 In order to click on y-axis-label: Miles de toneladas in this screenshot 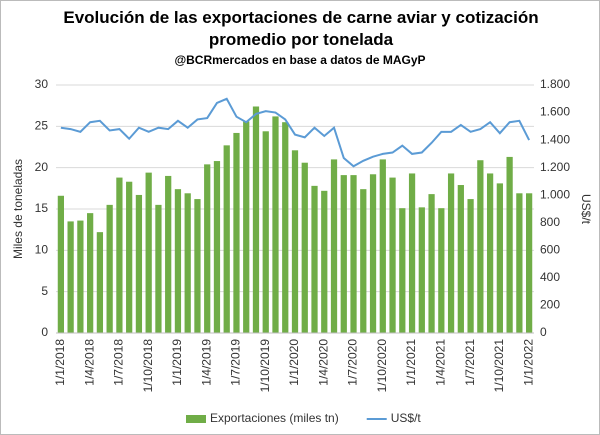, I will do `click(18, 209)`.